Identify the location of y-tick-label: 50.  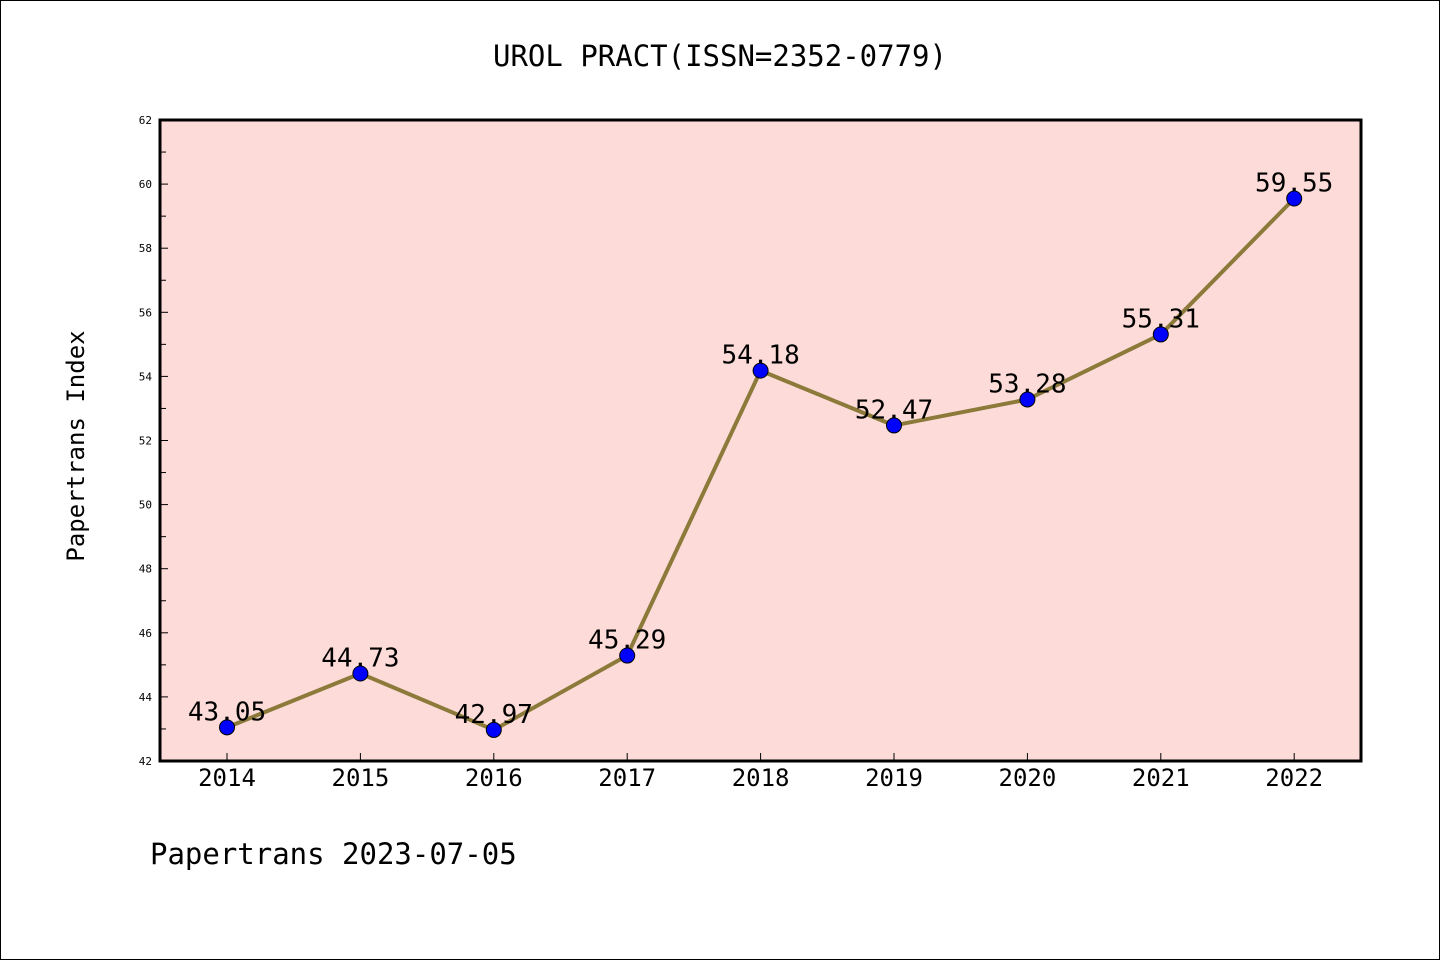
(145, 505).